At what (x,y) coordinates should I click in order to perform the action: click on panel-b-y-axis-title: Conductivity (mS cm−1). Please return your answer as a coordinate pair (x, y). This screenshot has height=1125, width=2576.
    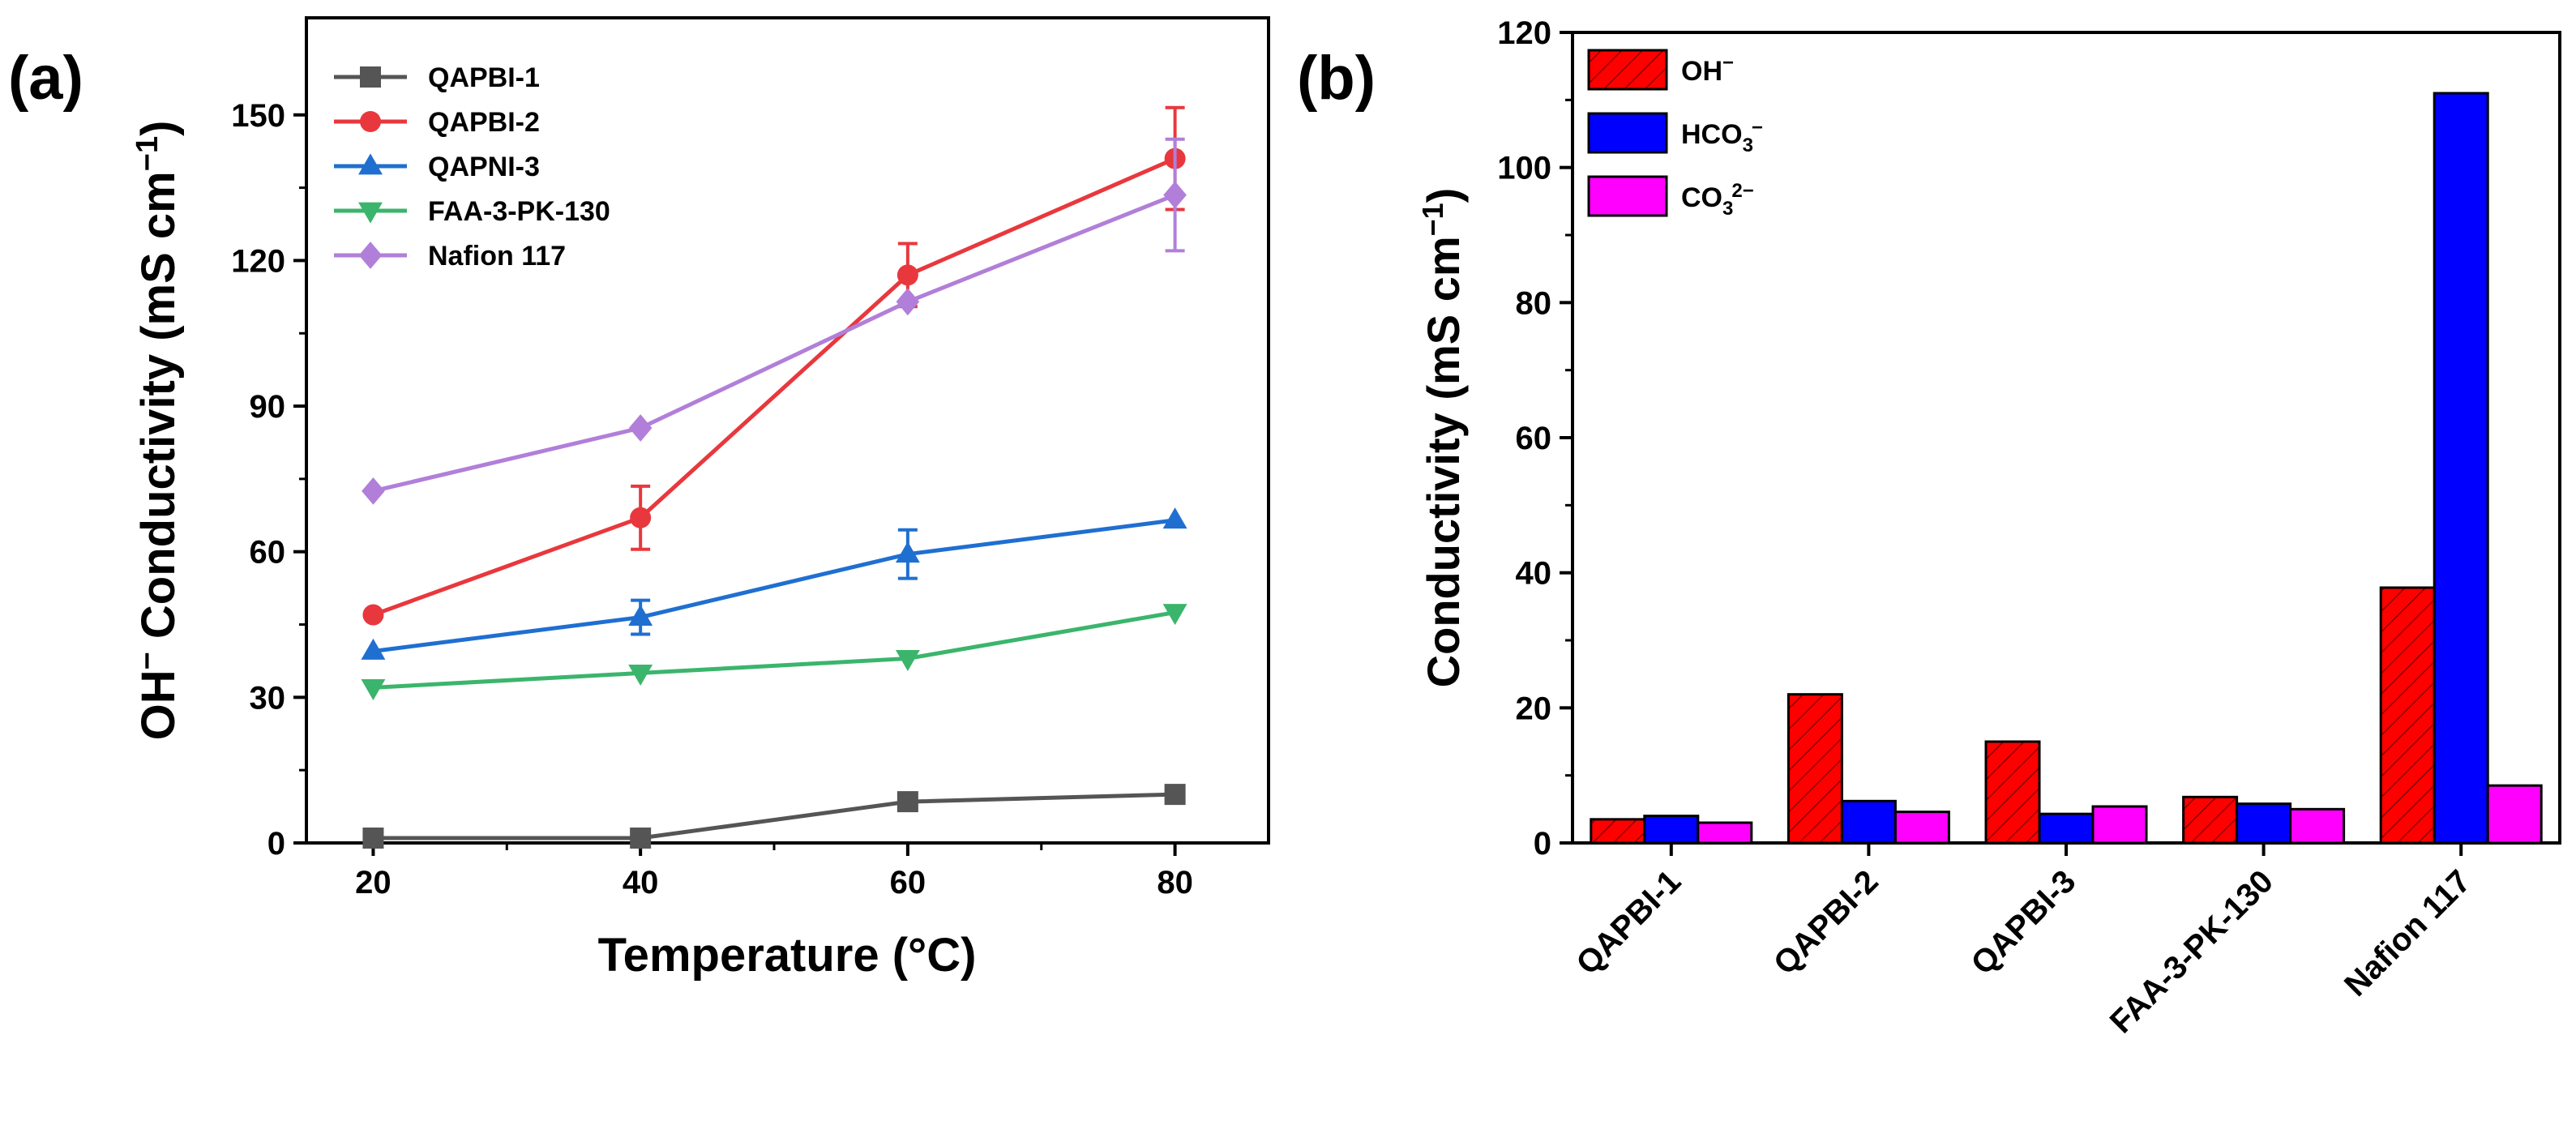
    Looking at the image, I should click on (1443, 438).